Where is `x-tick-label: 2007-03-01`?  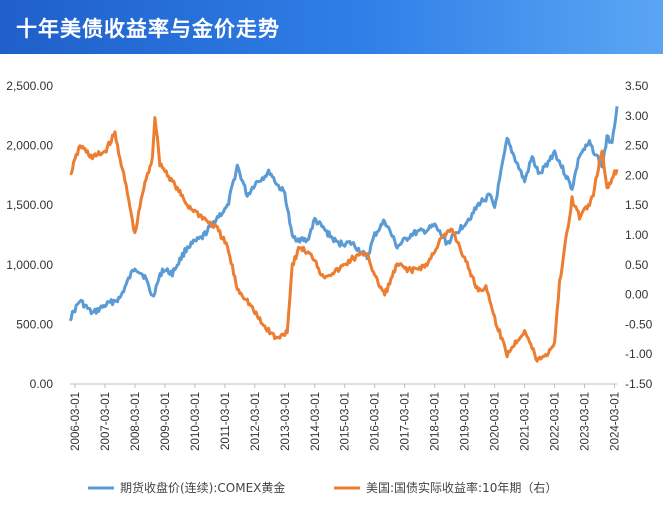
x-tick-label: 2007-03-01 is located at coordinates (106, 421).